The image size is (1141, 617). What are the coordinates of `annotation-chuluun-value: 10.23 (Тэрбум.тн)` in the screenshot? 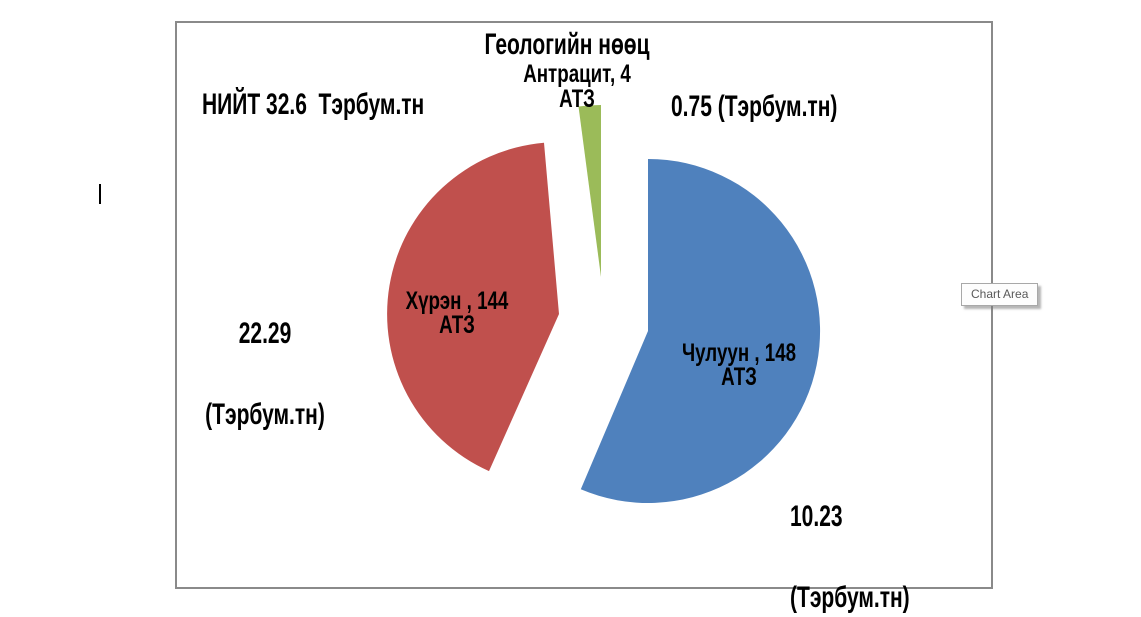 It's located at (850, 533).